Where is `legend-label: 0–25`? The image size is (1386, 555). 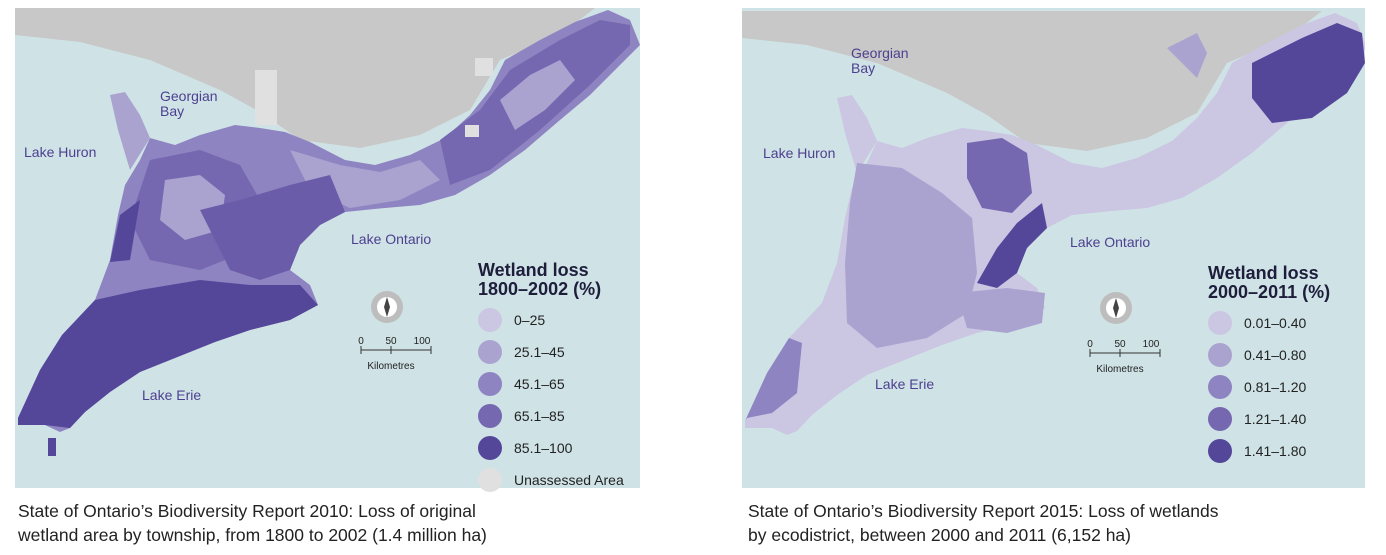
legend-label: 0–25 is located at coordinates (529, 320).